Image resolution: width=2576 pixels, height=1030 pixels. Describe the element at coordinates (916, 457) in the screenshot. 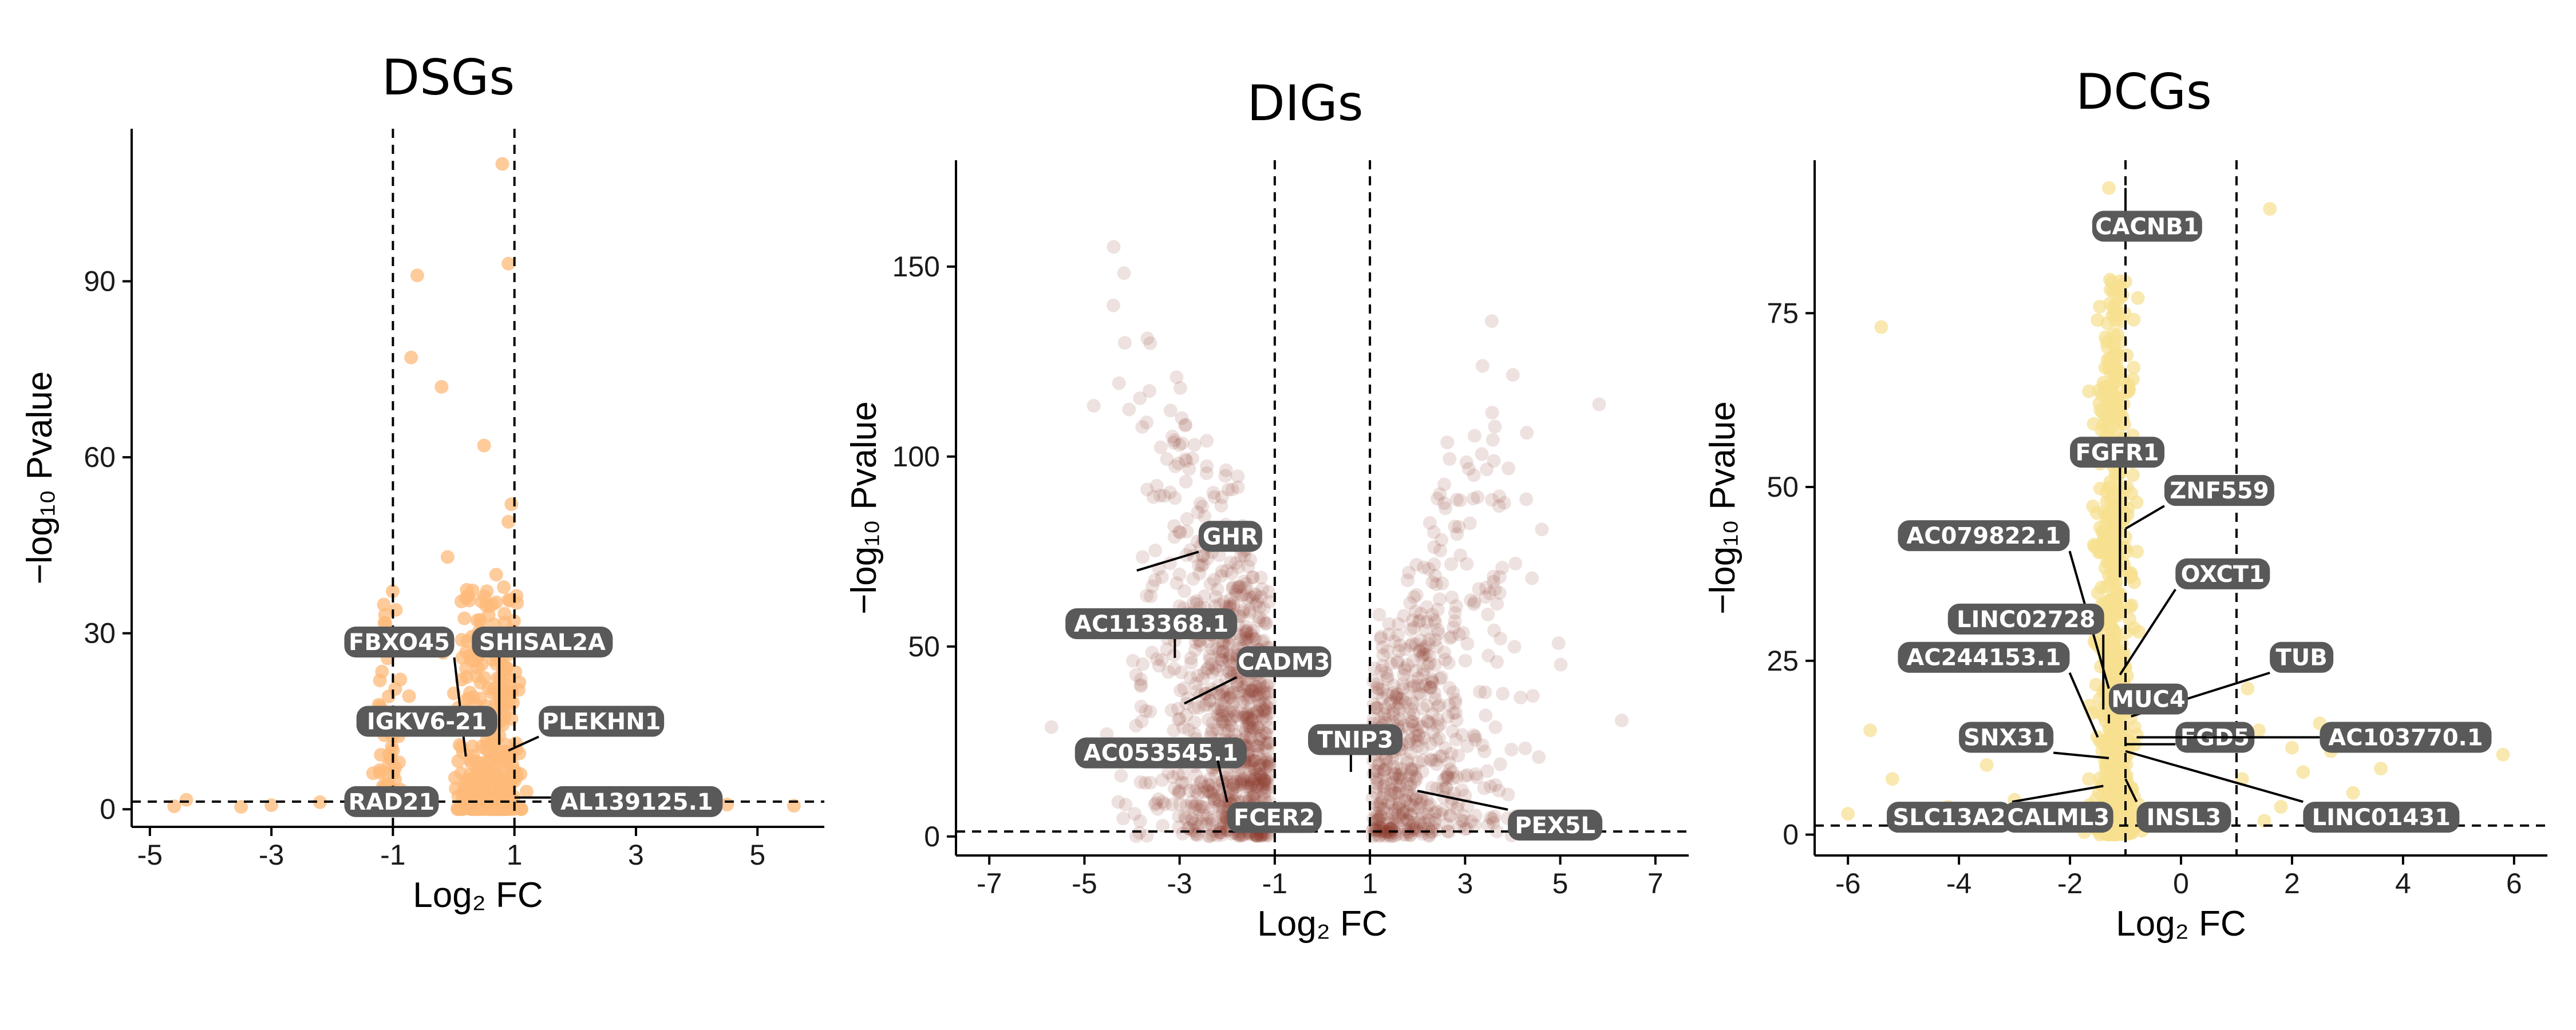

I see `y-tick-label: 100` at that location.